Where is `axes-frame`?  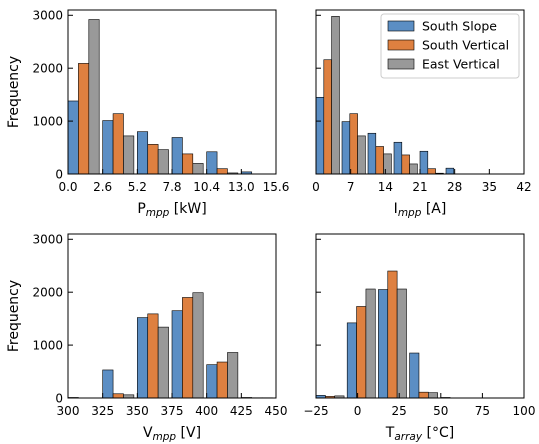
axes-frame is located at coordinates (420, 316).